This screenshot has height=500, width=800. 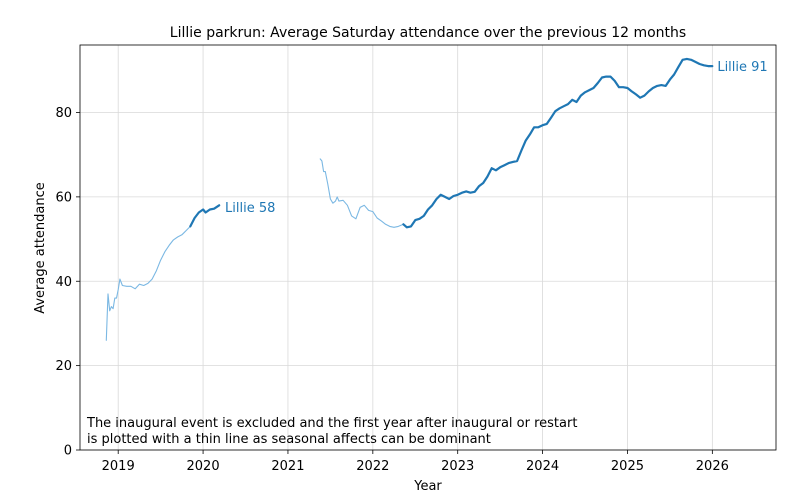 What do you see at coordinates (361, 193) in the screenshot?
I see `series-line-2-thin` at bounding box center [361, 193].